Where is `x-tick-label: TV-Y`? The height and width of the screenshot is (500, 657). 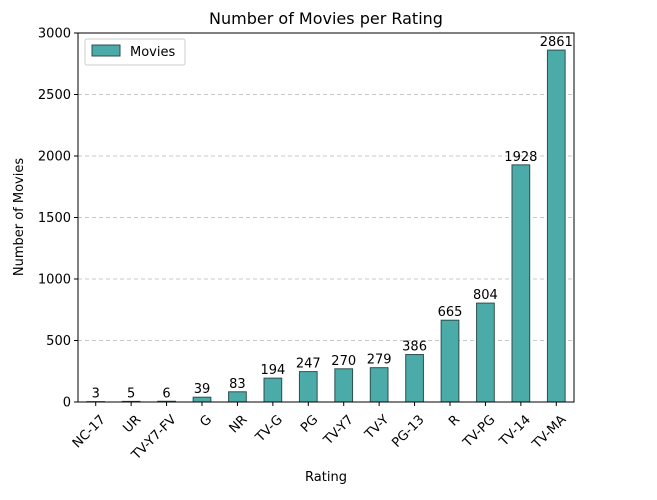 x-tick-label: TV-Y is located at coordinates (377, 427).